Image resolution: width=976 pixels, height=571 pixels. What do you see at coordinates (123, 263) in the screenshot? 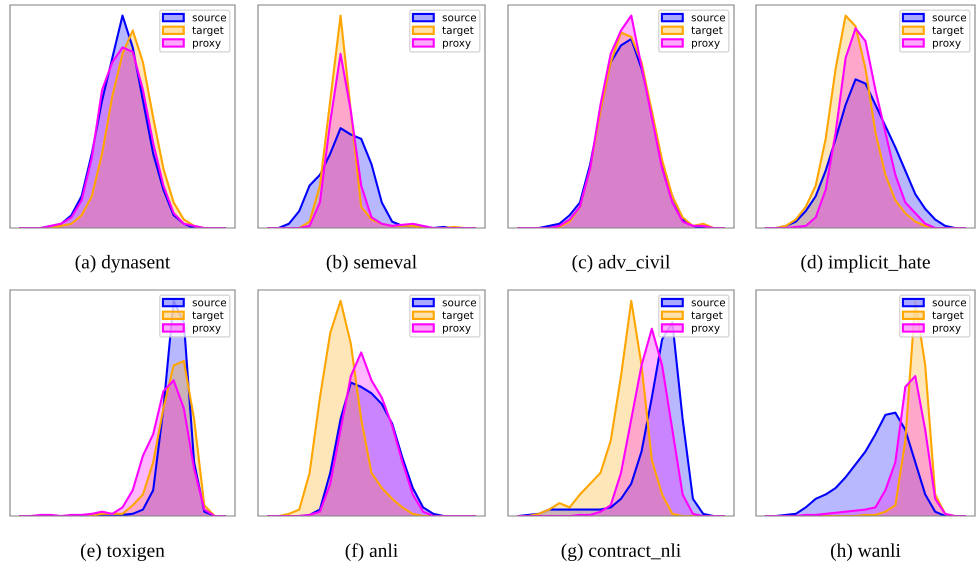
I see `text: (a) dynasent` at bounding box center [123, 263].